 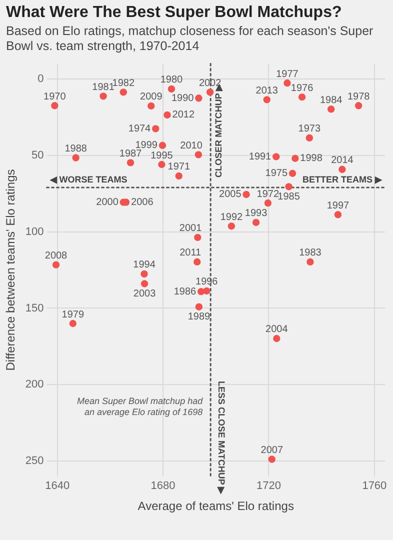 I want to click on annotation: 1976, so click(x=302, y=88).